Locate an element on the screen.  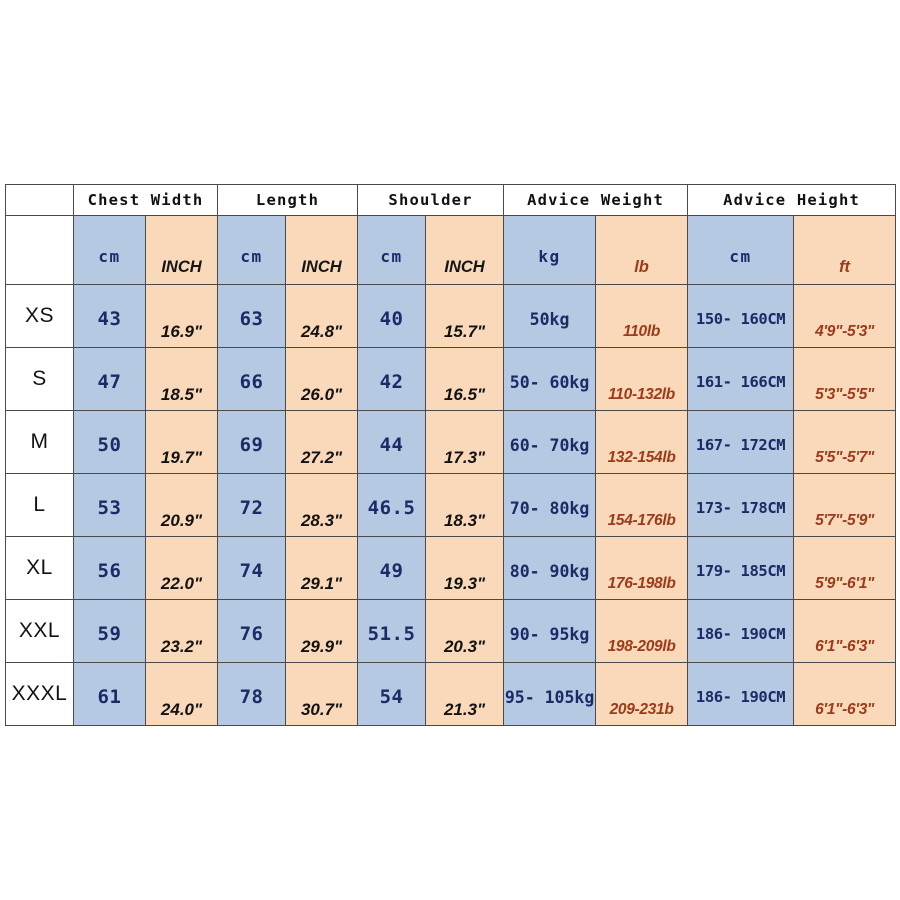
value-shoulder-cm: 46.5 is located at coordinates (391, 508).